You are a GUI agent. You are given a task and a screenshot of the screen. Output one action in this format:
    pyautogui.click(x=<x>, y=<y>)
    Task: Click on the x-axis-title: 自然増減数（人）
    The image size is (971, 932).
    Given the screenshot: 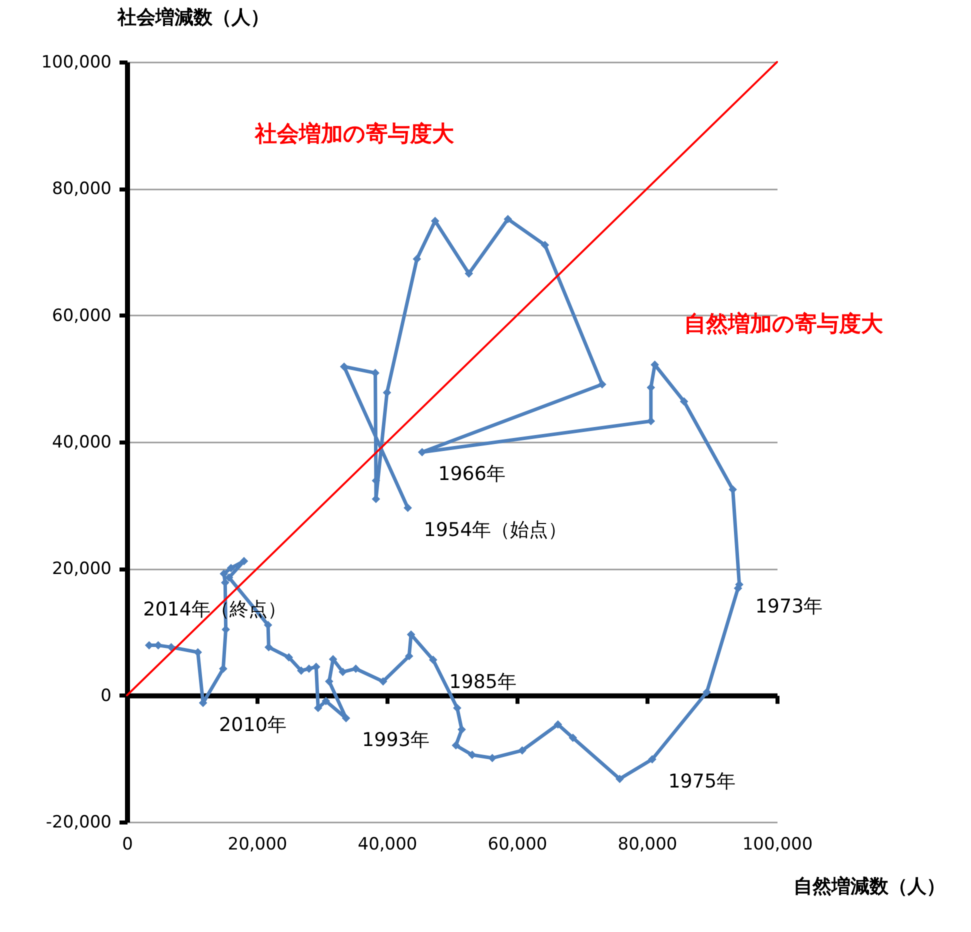 What is the action you would take?
    pyautogui.click(x=870, y=887)
    